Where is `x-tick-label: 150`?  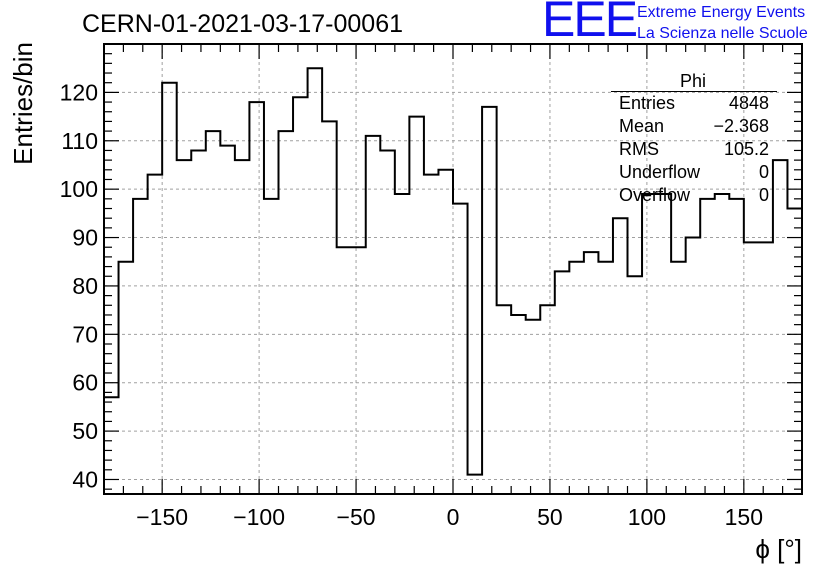
x-tick-label: 150 is located at coordinates (744, 517).